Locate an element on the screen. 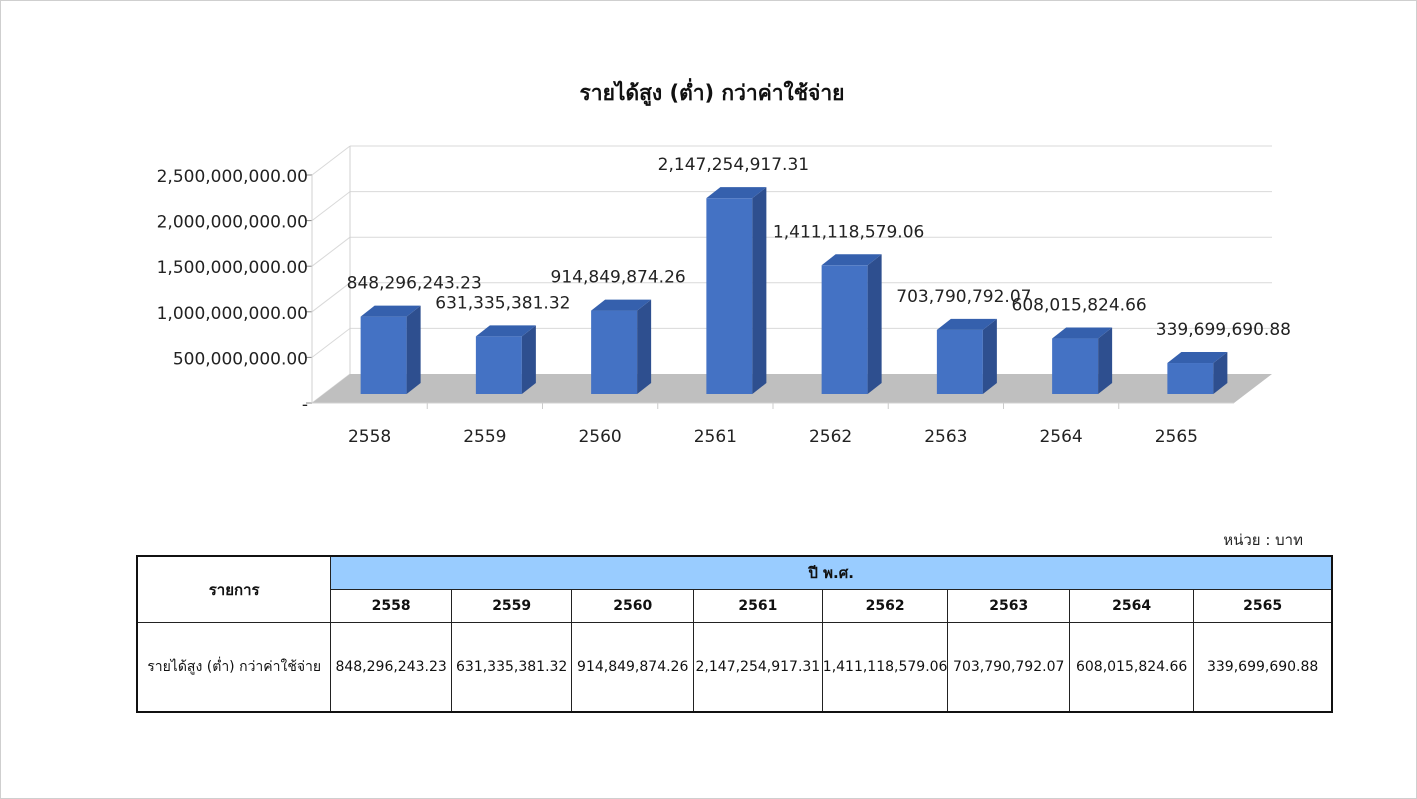 This screenshot has height=799, width=1417. x-tick-label: 2559 is located at coordinates (484, 437).